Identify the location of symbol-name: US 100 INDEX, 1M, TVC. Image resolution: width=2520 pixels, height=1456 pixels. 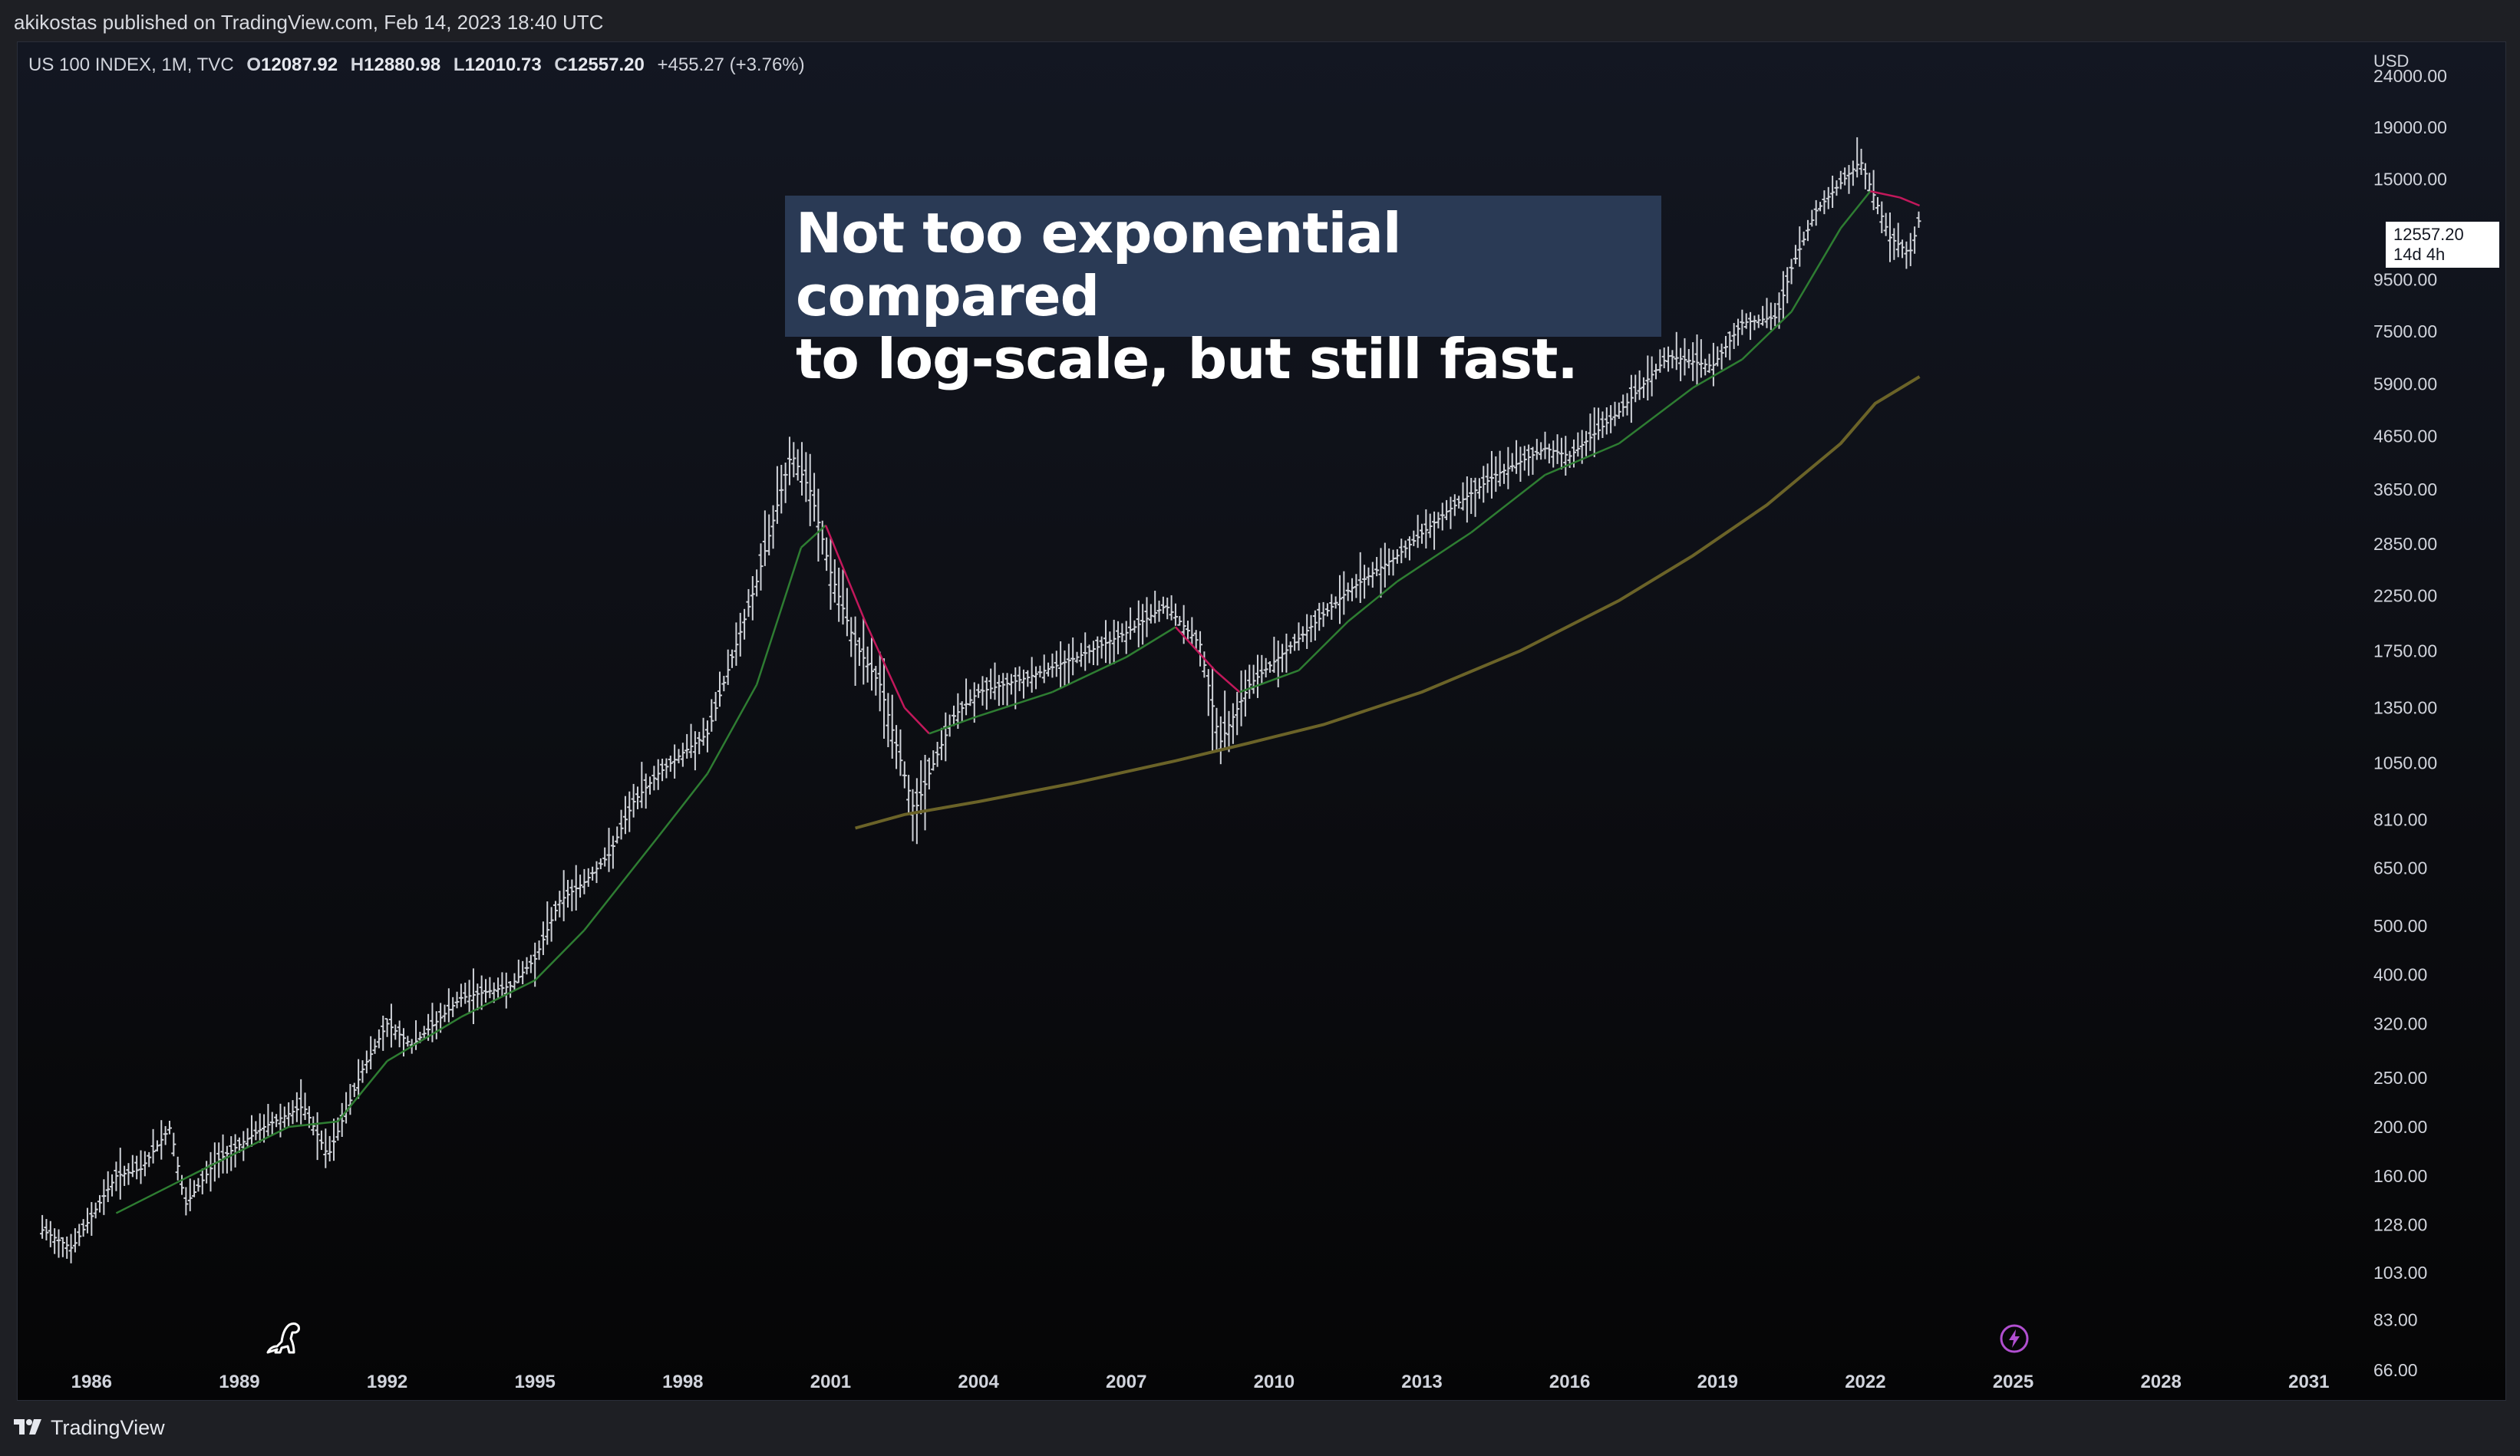
(131, 64).